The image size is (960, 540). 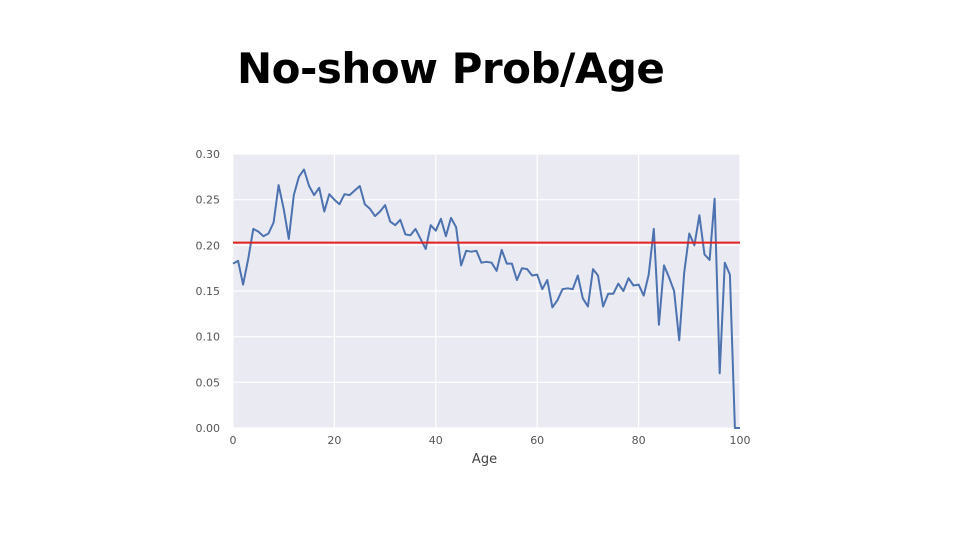 I want to click on y-tick-label: 0.00, so click(x=208, y=428).